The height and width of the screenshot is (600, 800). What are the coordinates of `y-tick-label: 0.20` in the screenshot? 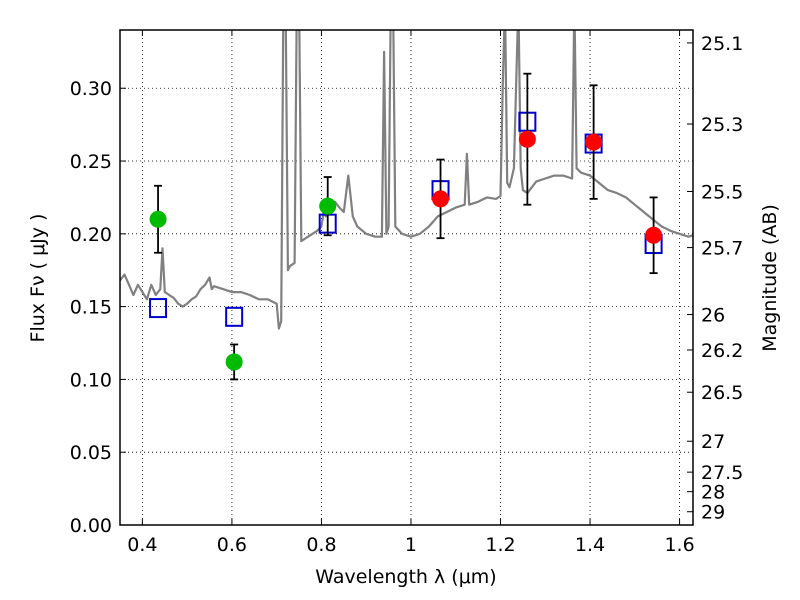 It's located at (91, 235).